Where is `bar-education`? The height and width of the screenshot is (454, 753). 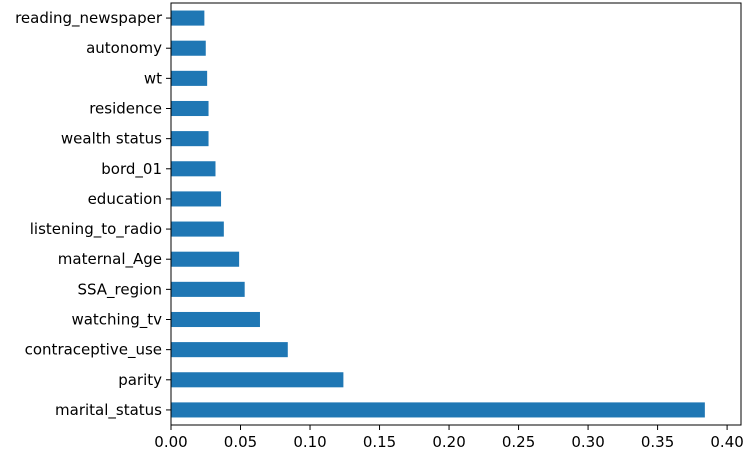
bar-education is located at coordinates (196, 199).